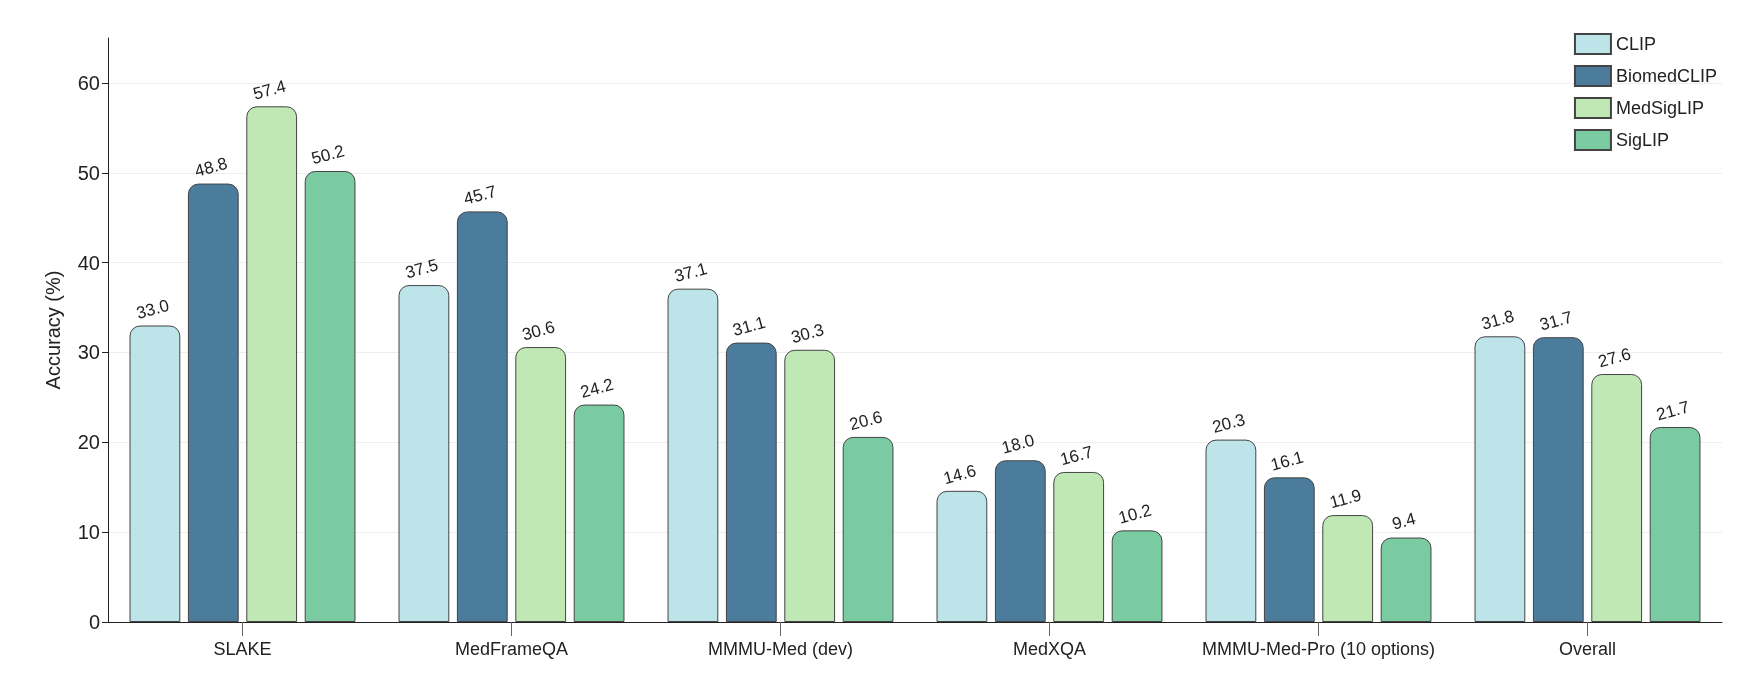 The image size is (1750, 685). Describe the element at coordinates (1287, 461) in the screenshot. I see `data-label: 16.1` at that location.